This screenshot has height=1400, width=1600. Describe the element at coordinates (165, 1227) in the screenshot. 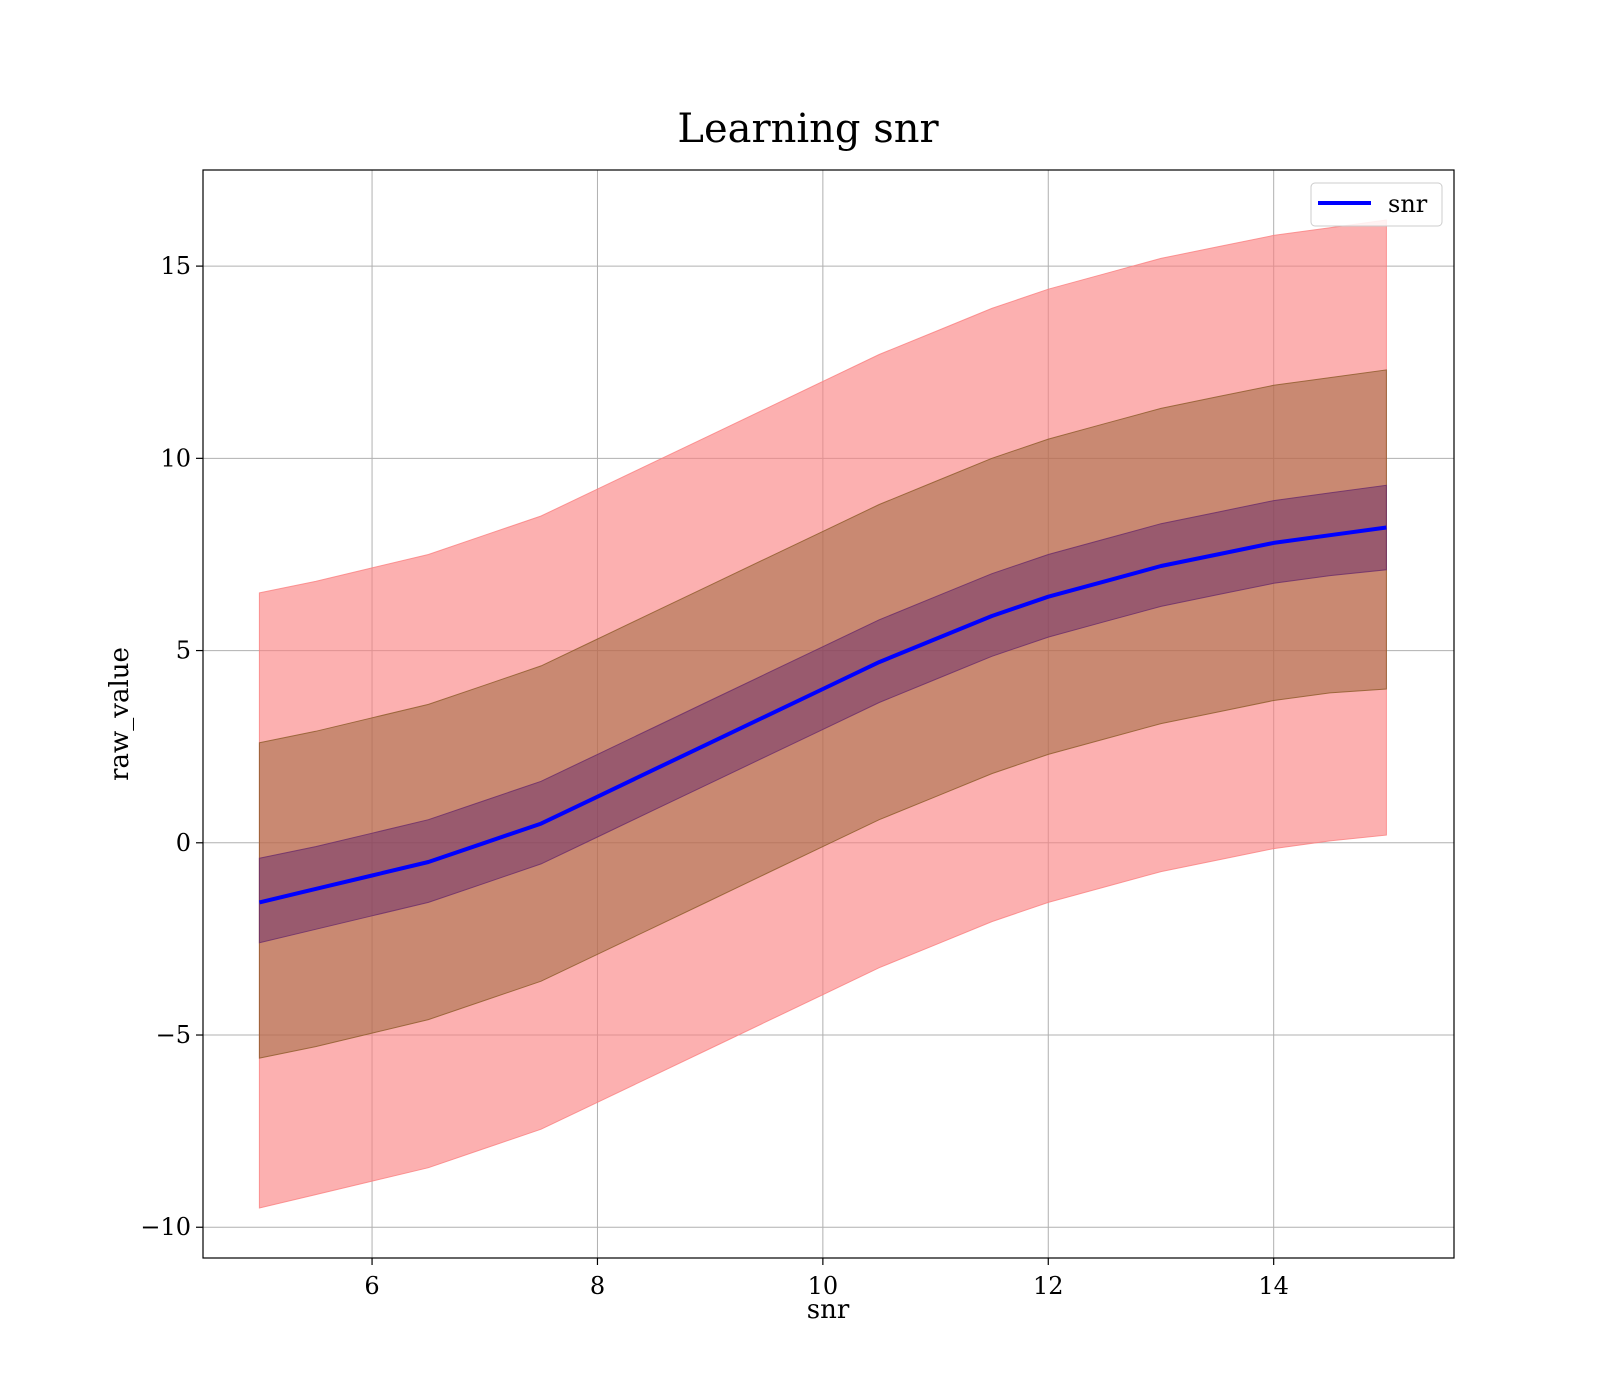

I see `y-tick-label: −10` at that location.